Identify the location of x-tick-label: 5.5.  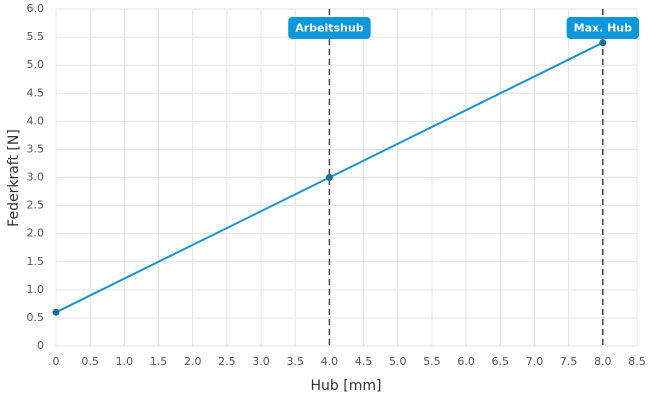
(432, 361).